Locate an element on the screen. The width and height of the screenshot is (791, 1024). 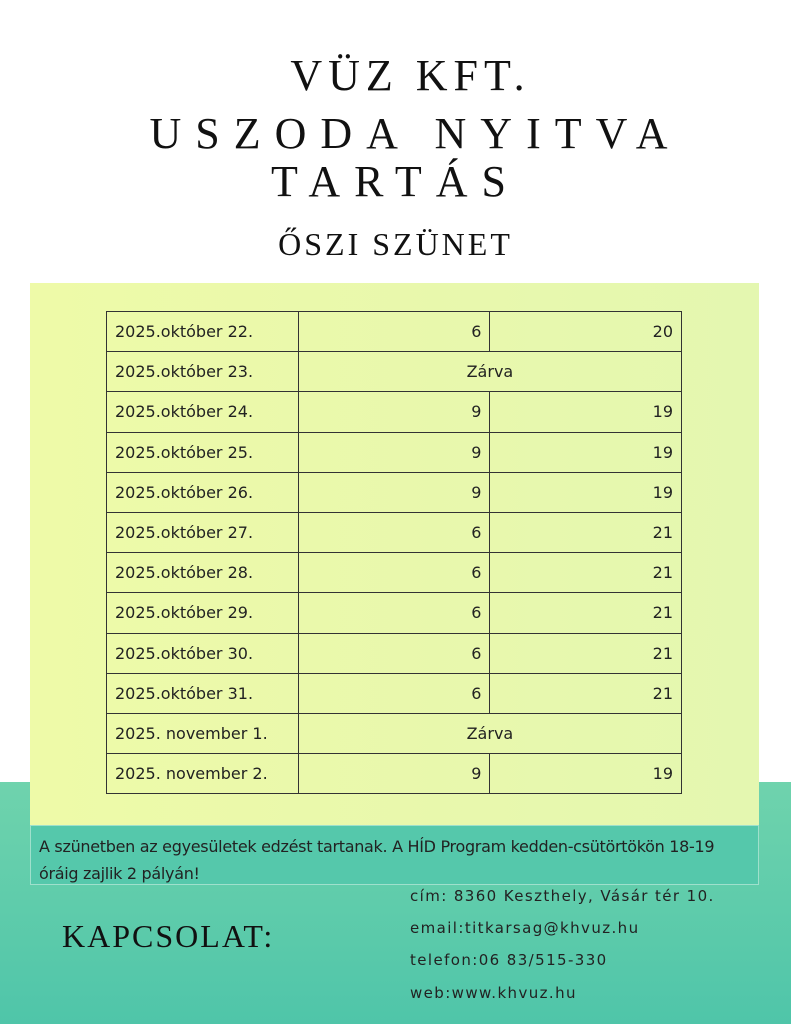
table-row: 2025.október 30. 6 21 is located at coordinates (394, 653).